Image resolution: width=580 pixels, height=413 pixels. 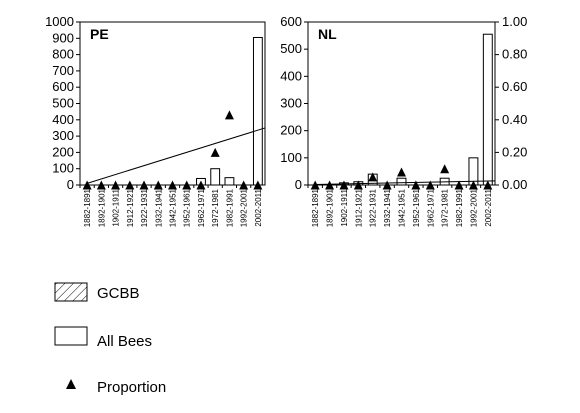 What do you see at coordinates (514, 21) in the screenshot?
I see `y2-tick-label: 1.00` at bounding box center [514, 21].